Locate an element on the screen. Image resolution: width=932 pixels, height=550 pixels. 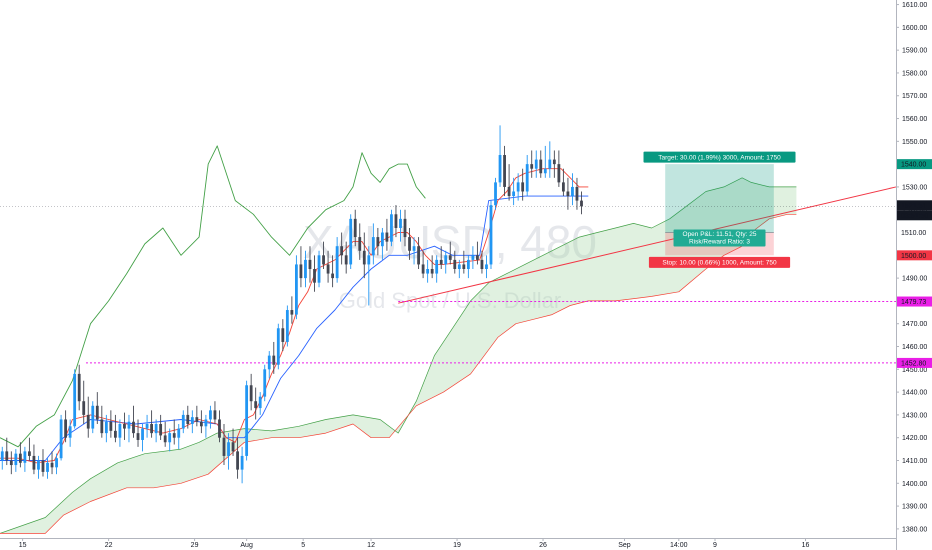
target-label-background is located at coordinates (719, 157).